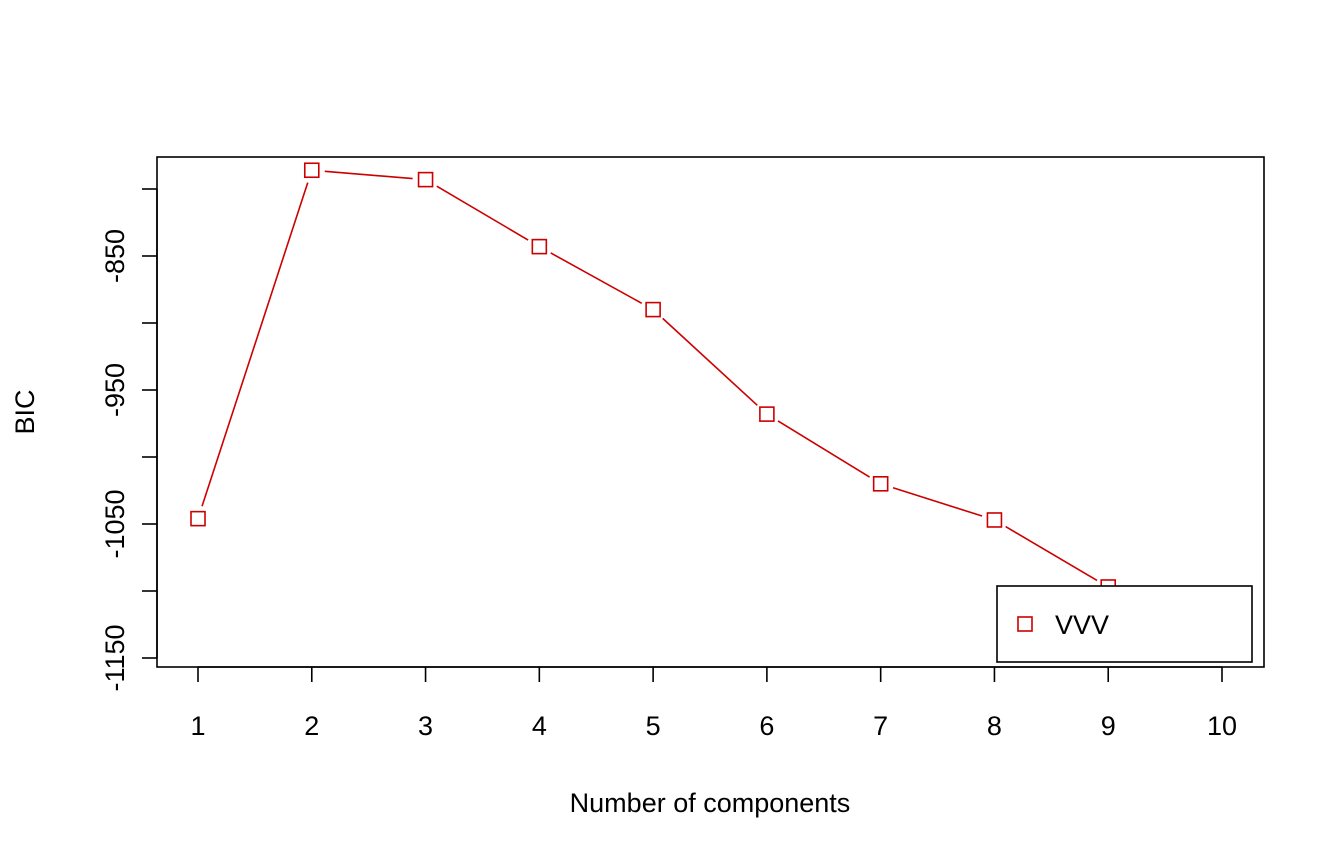 This screenshot has height=864, width=1344. What do you see at coordinates (713, 703) in the screenshot?
I see `x-axis: 1 2 3 4 5 6 7 8 9 10` at bounding box center [713, 703].